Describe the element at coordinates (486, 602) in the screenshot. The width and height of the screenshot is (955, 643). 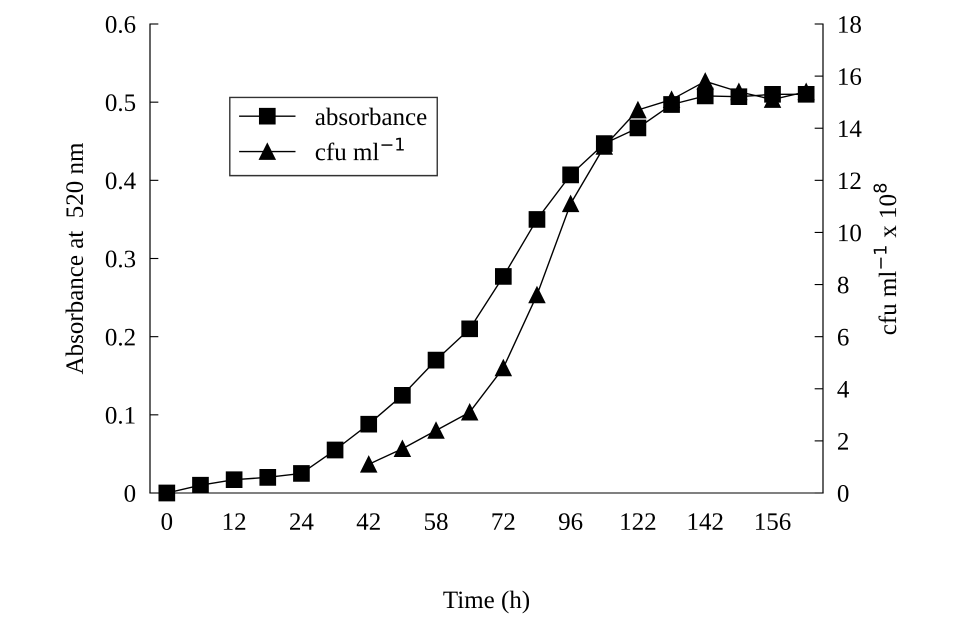
I see `x-axis-title: Time (h)` at that location.